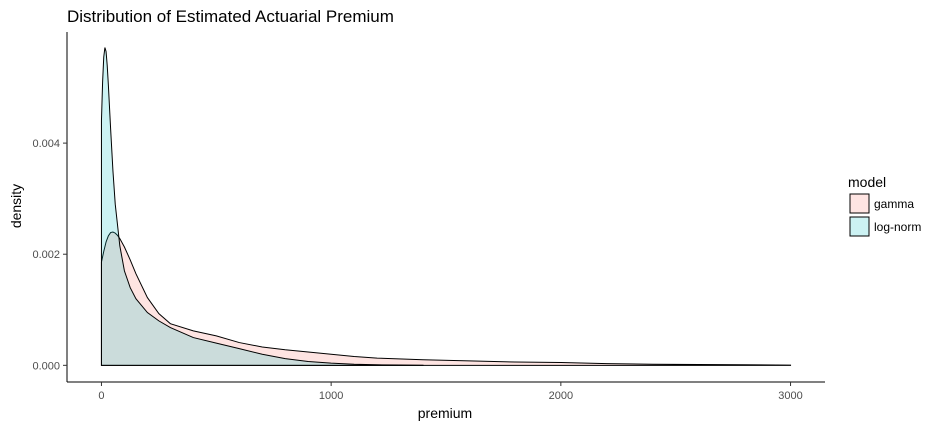  What do you see at coordinates (331, 396) in the screenshot?
I see `x-tick-label: 1000` at bounding box center [331, 396].